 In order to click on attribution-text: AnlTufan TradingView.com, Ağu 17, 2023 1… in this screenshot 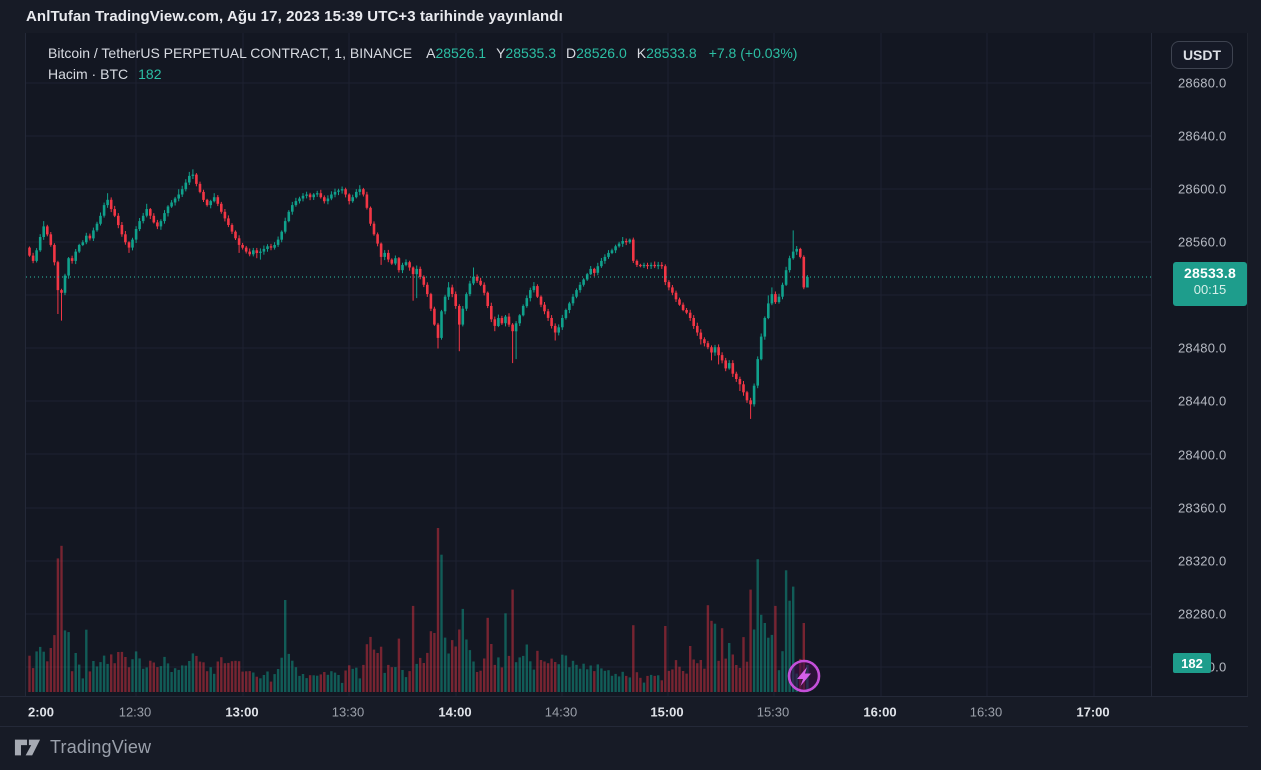, I will do `click(294, 16)`.